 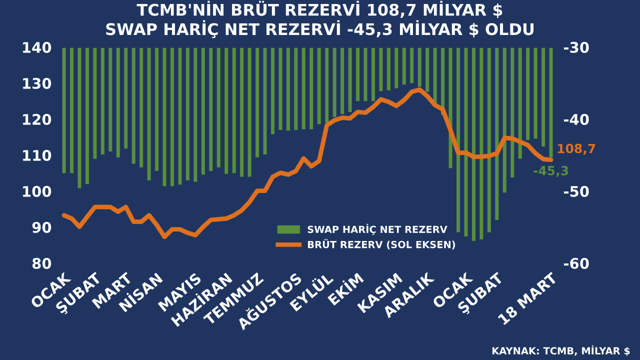 What do you see at coordinates (37, 155) in the screenshot?
I see `y-tick-label: 110` at bounding box center [37, 155].